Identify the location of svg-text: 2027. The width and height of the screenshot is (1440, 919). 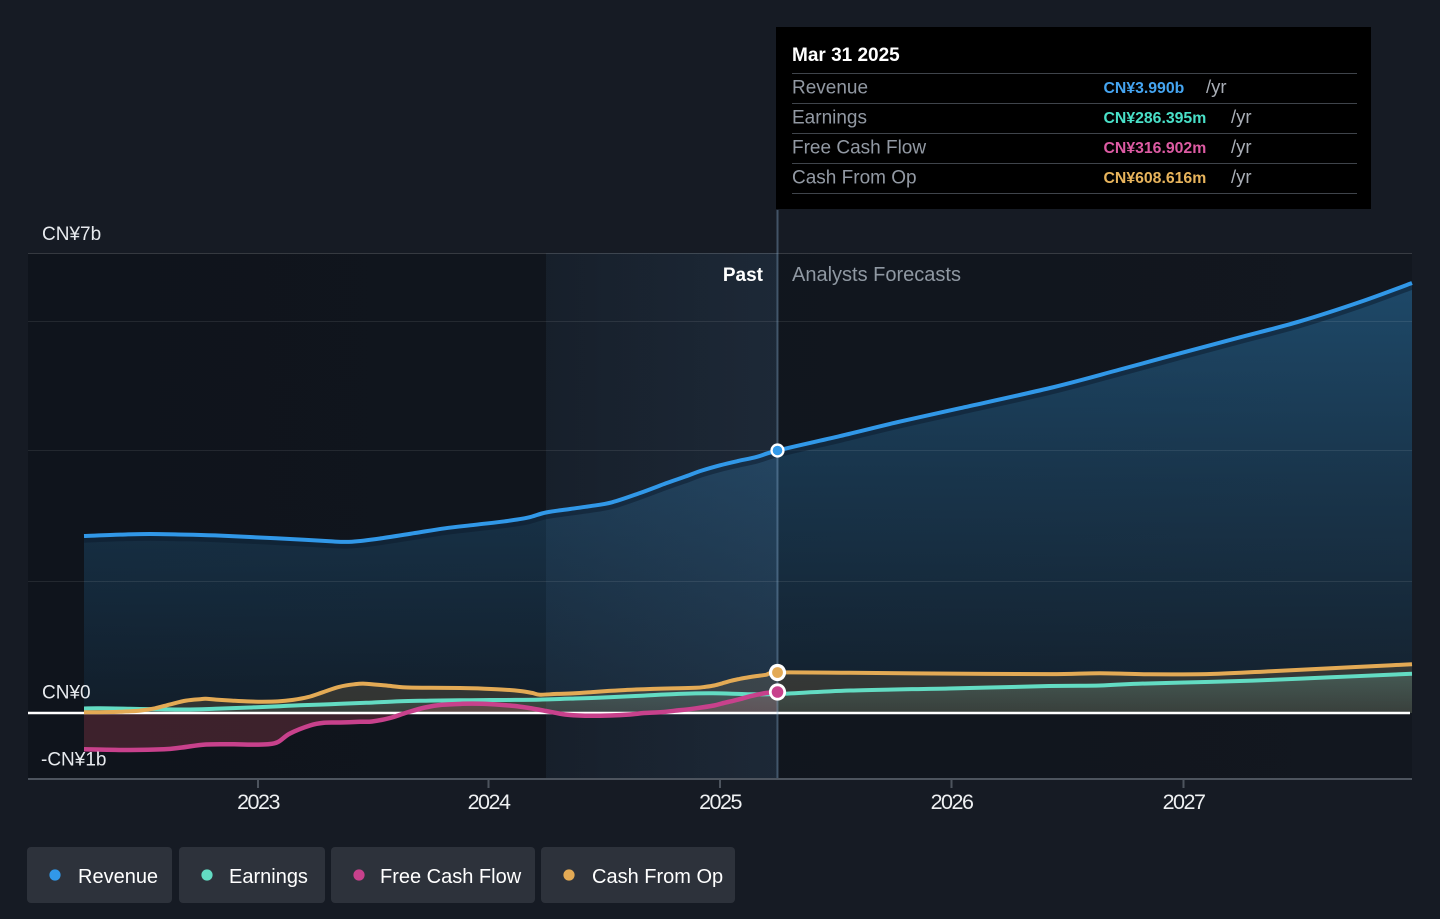
(1184, 802).